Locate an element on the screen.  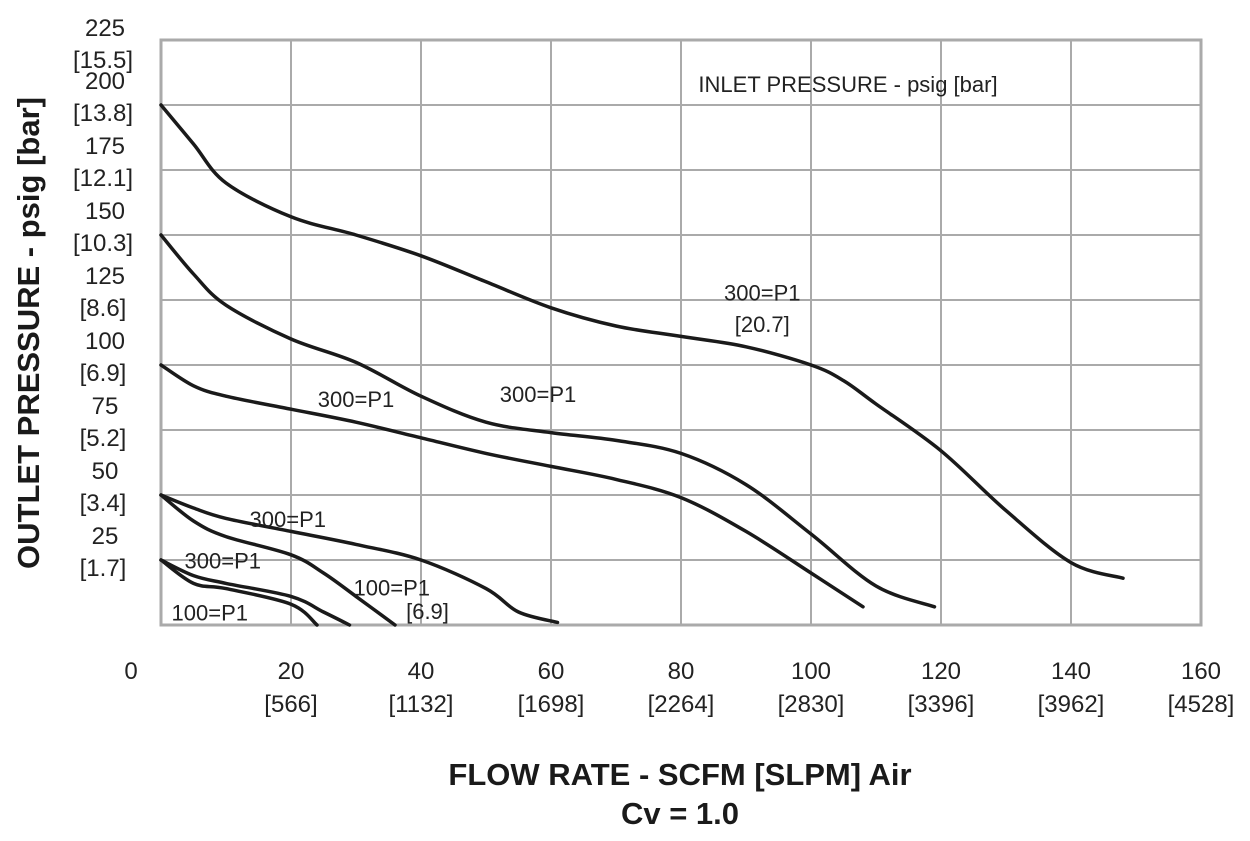
y-tick-label: 100 is located at coordinates (105, 341).